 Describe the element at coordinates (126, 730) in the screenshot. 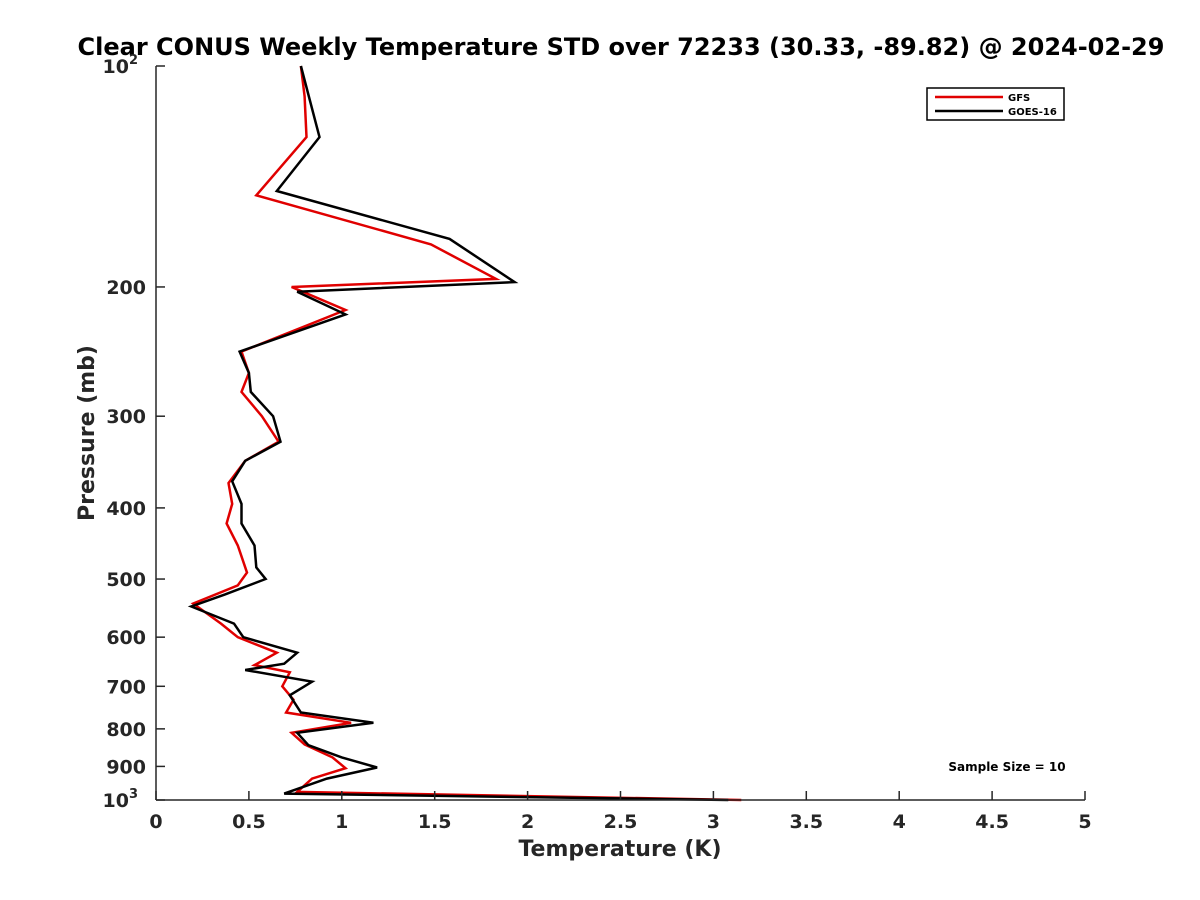

I see `y-tick-label: 800` at that location.